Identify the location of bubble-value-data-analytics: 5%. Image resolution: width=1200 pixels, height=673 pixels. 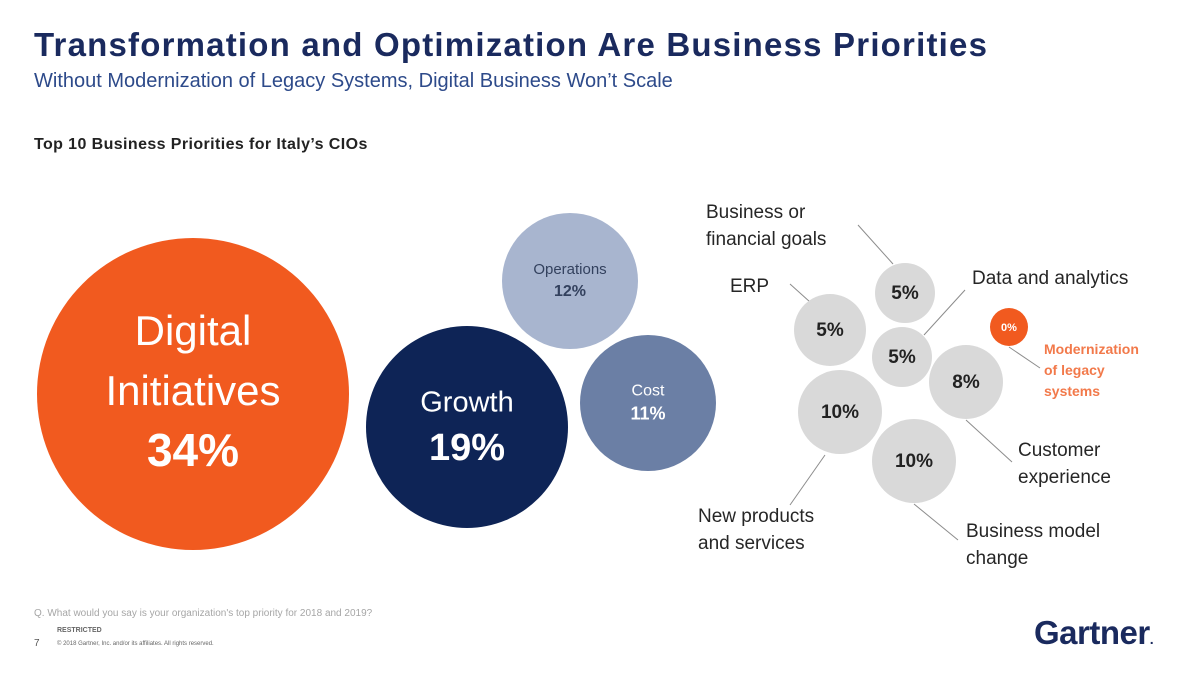
(902, 357).